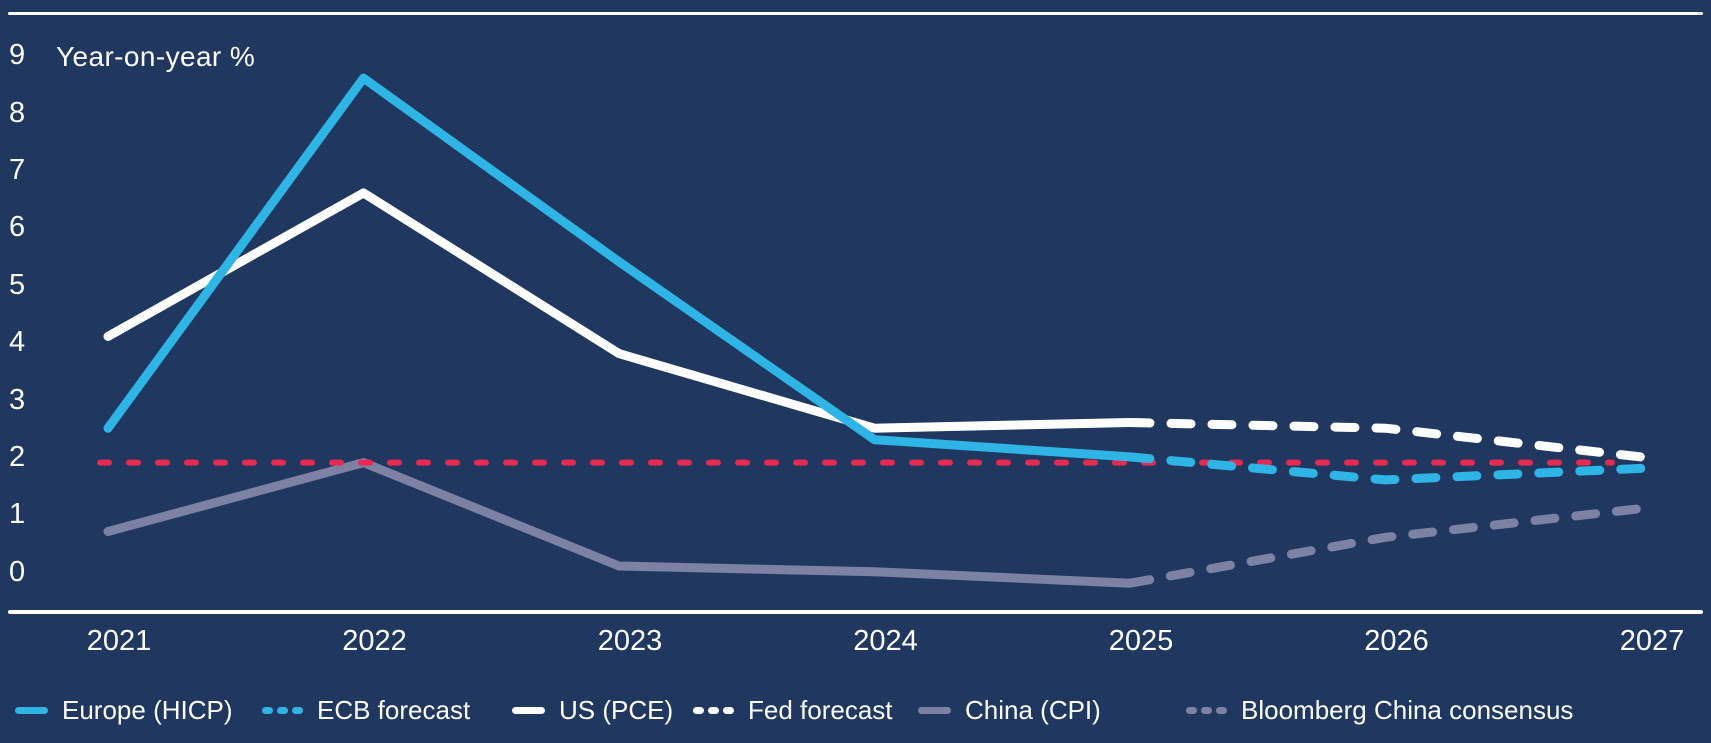  I want to click on top-border-line, so click(855, 13).